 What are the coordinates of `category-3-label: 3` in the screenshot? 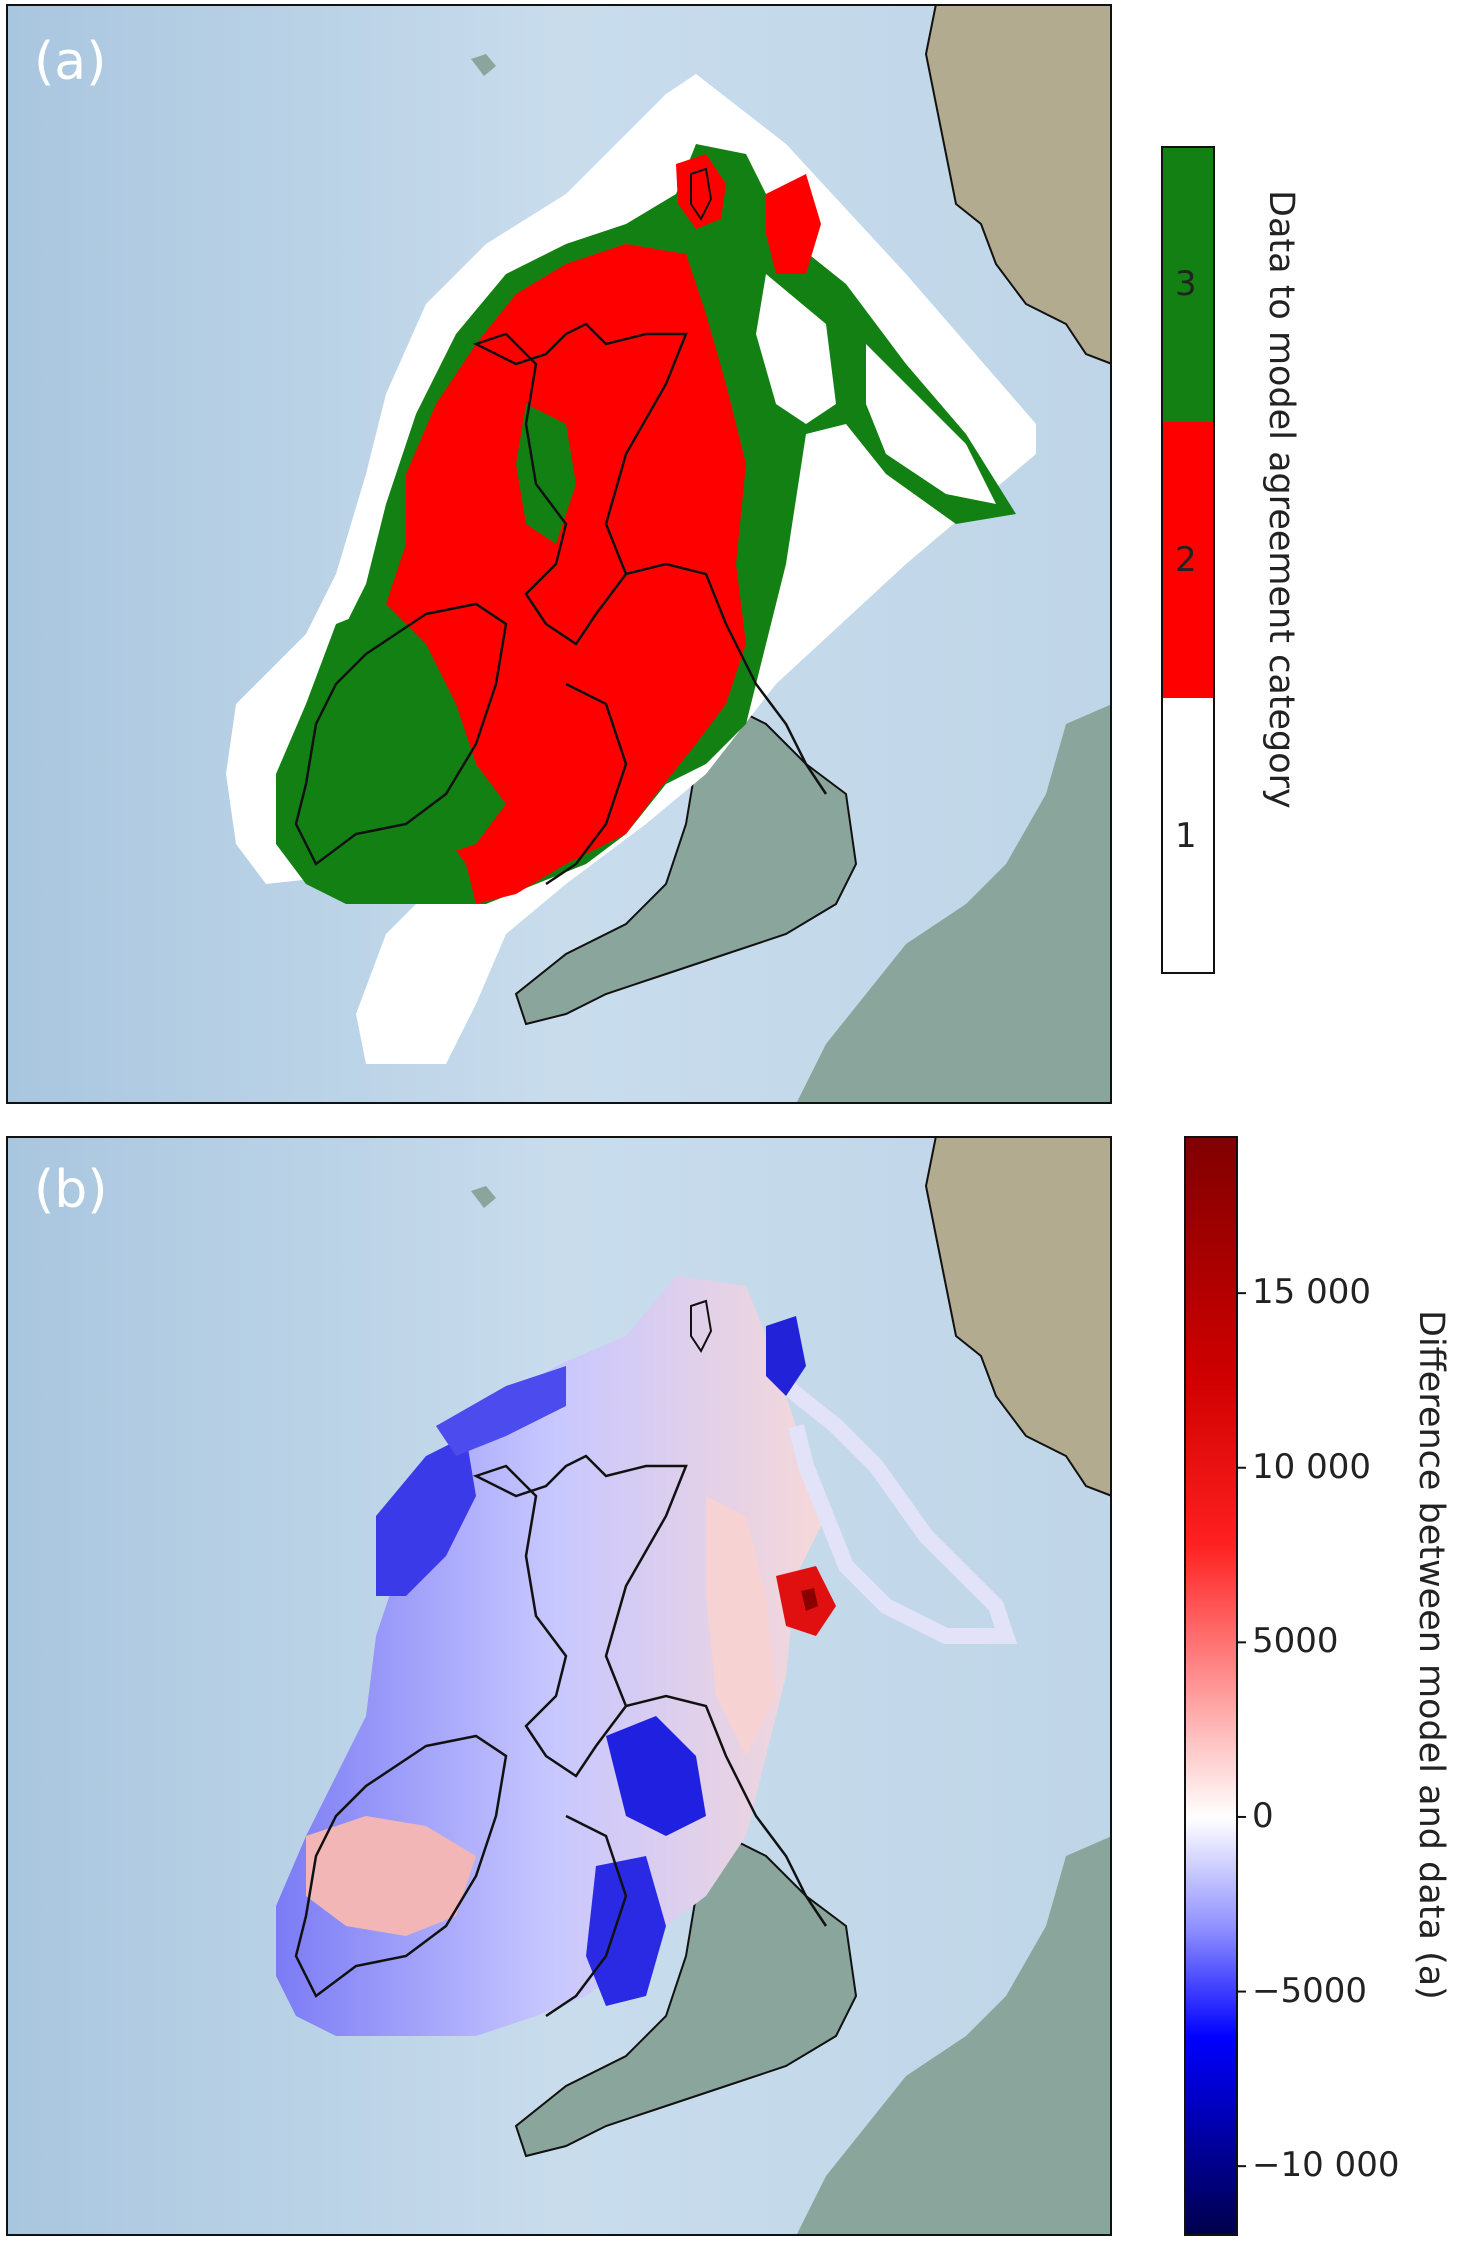 It's located at (1186, 284).